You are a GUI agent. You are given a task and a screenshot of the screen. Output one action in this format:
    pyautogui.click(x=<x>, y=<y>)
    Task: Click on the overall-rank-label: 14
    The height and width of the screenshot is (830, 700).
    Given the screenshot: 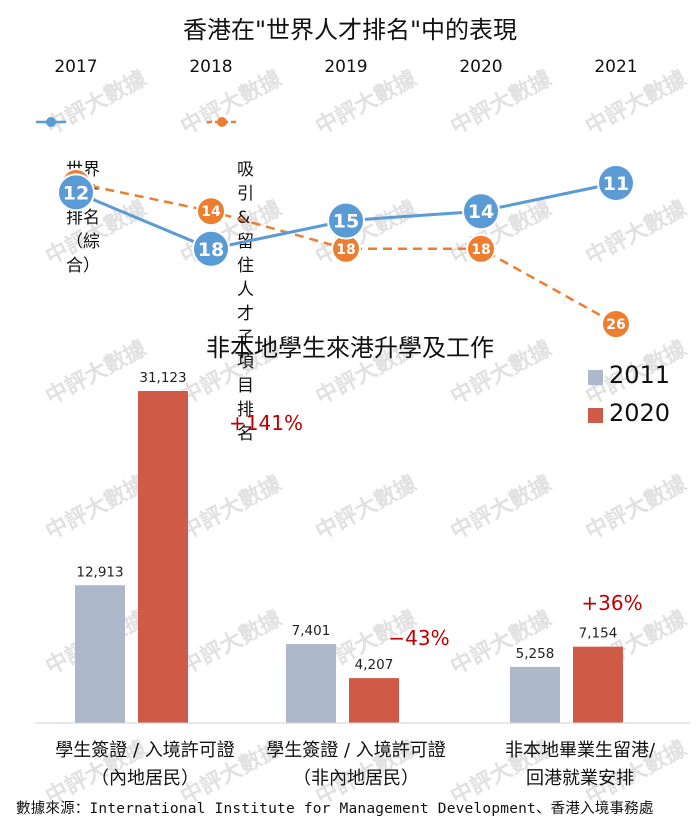 What is the action you would take?
    pyautogui.click(x=481, y=212)
    